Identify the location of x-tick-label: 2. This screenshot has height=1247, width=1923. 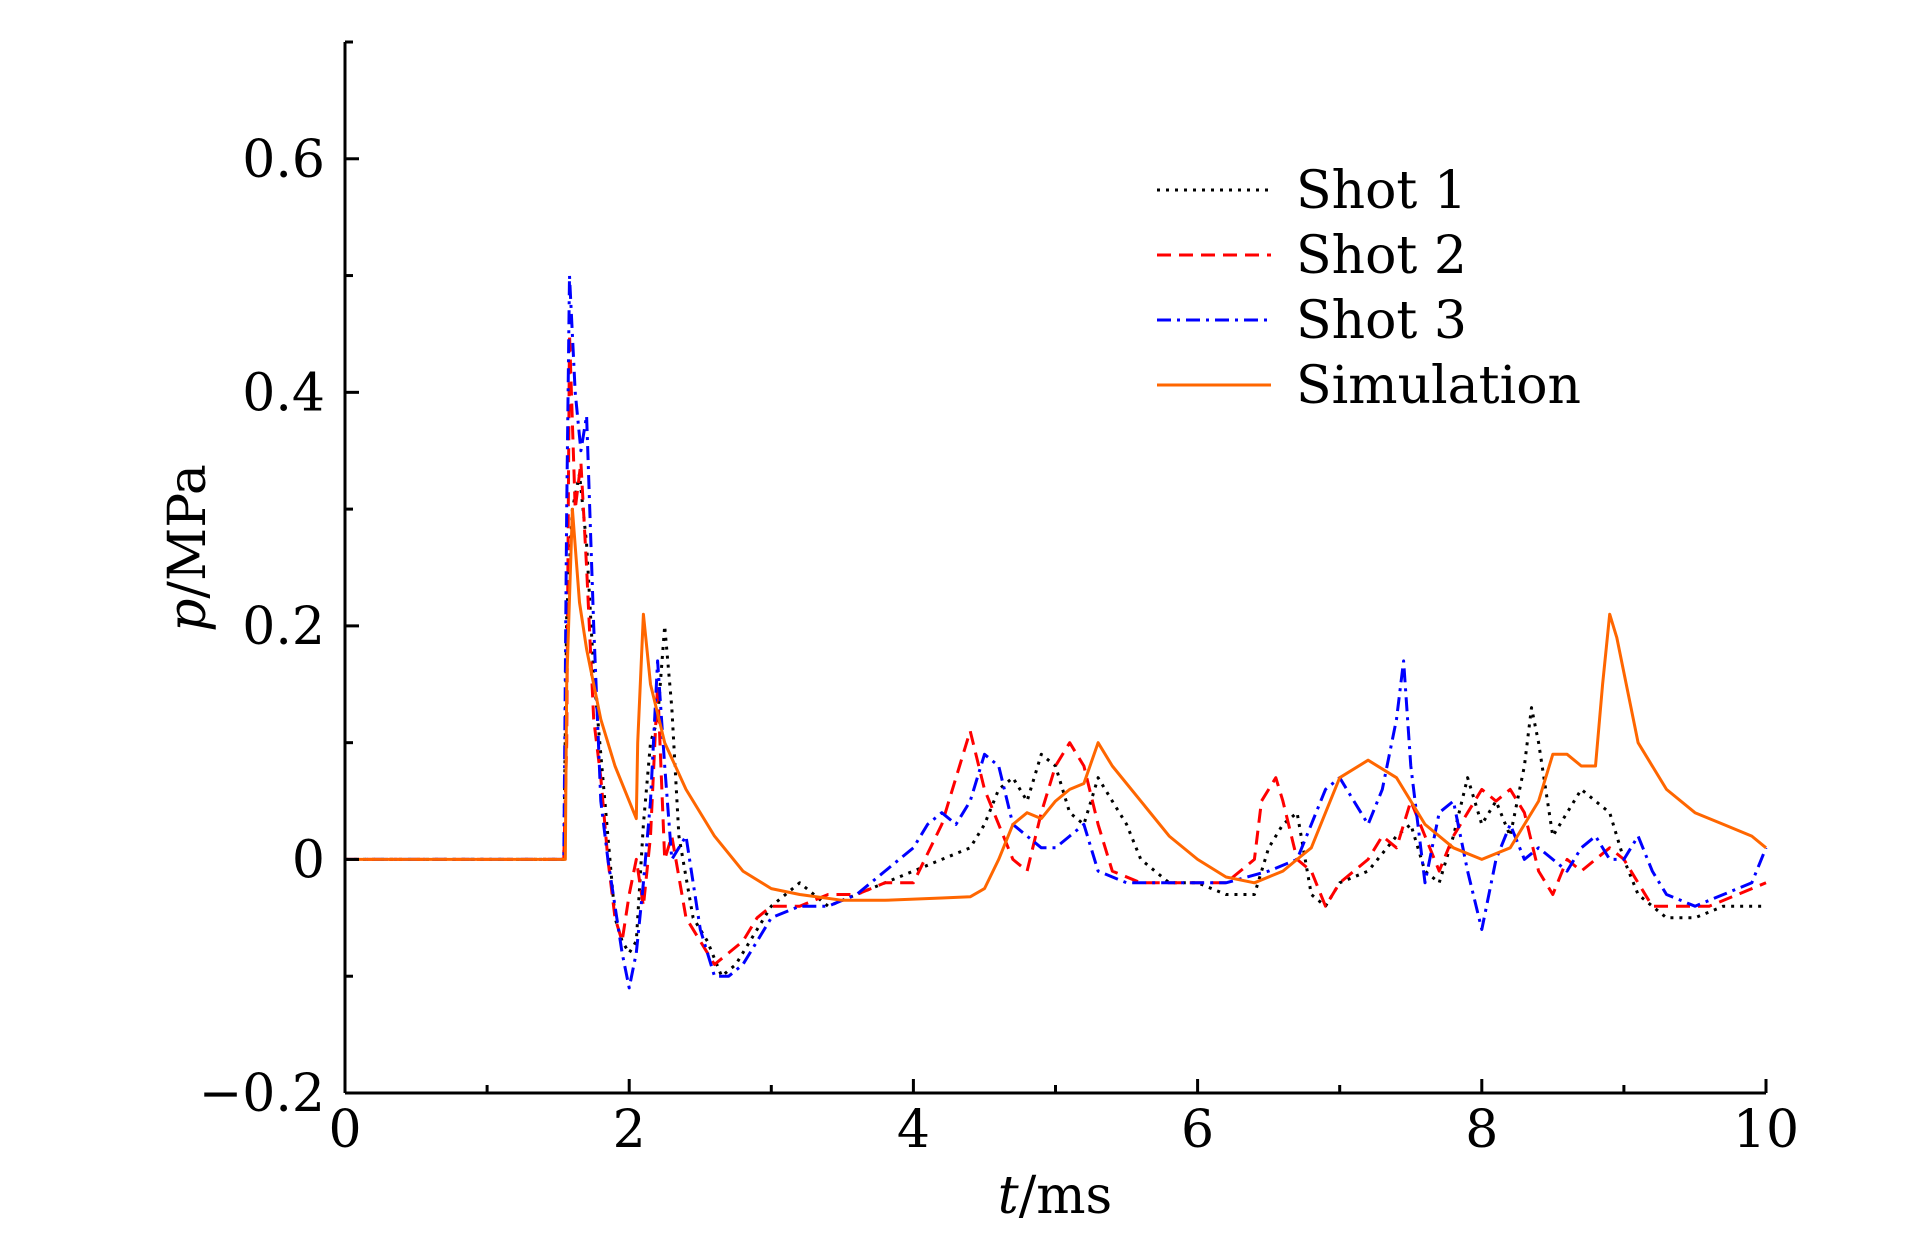
(629, 1130).